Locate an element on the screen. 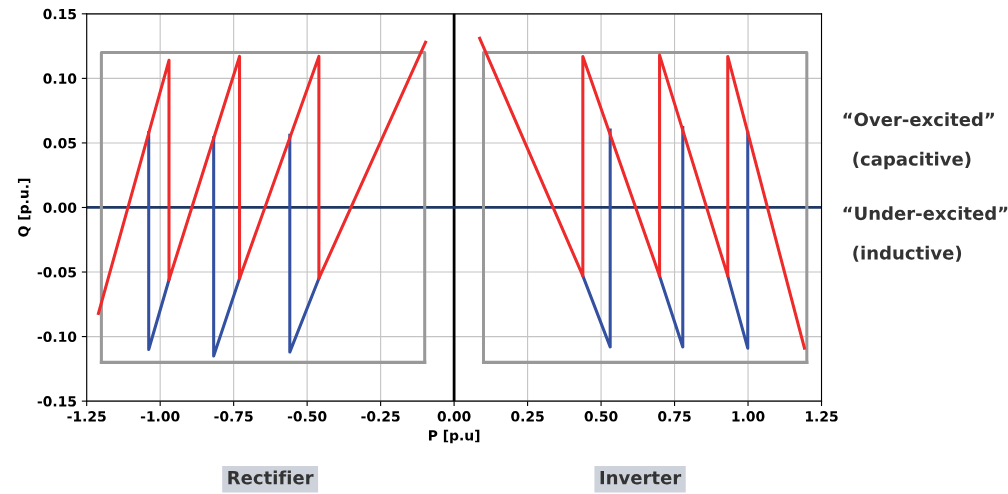 This screenshot has width=1008, height=494. text: “Over-excited” is located at coordinates (918, 119).